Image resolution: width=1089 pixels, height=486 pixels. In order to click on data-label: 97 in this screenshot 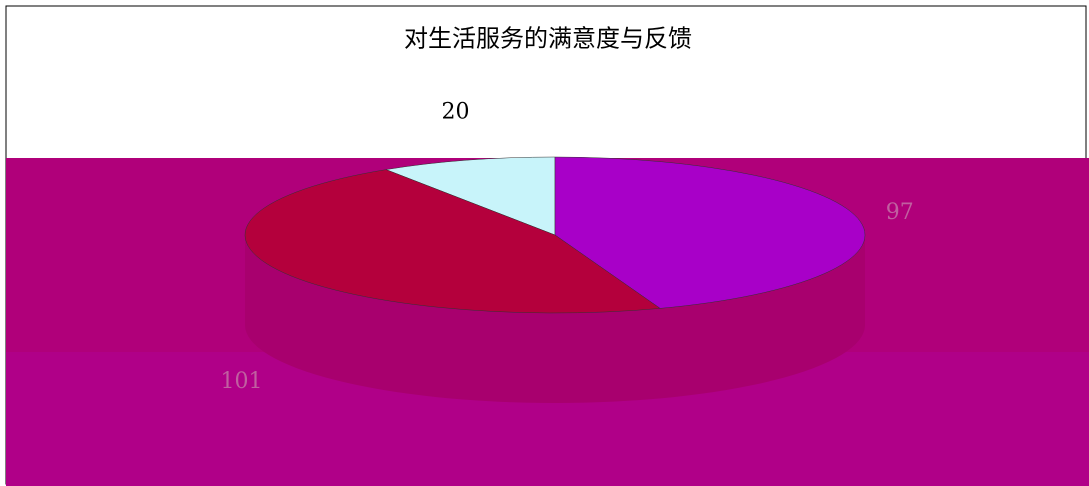, I will do `click(900, 212)`.